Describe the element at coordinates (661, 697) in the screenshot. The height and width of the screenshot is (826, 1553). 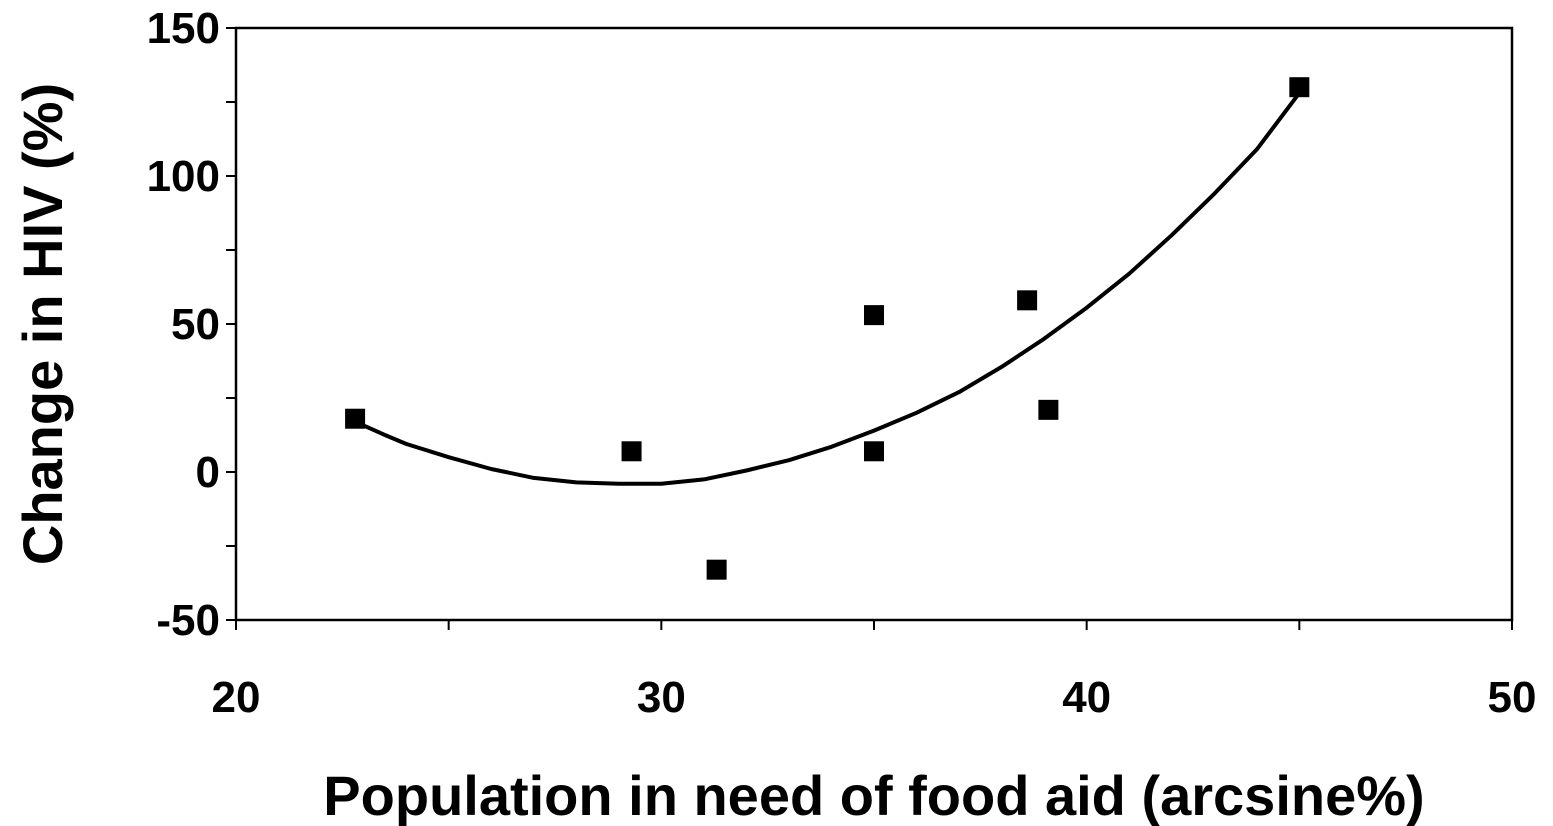
I see `x-tick-label: 30` at that location.